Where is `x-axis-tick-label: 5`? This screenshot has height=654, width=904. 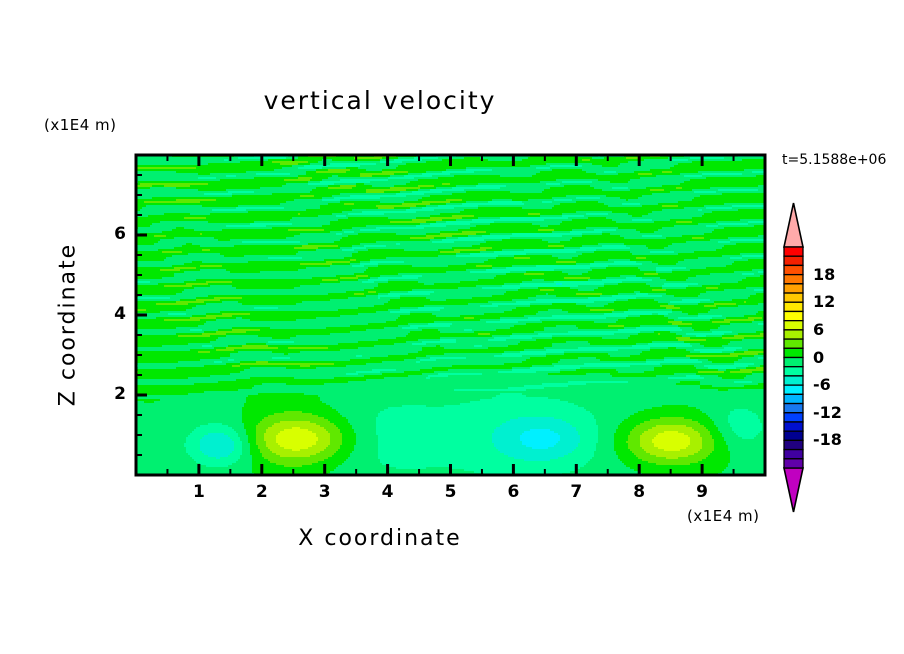
x-axis-tick-label: 5 is located at coordinates (450, 492).